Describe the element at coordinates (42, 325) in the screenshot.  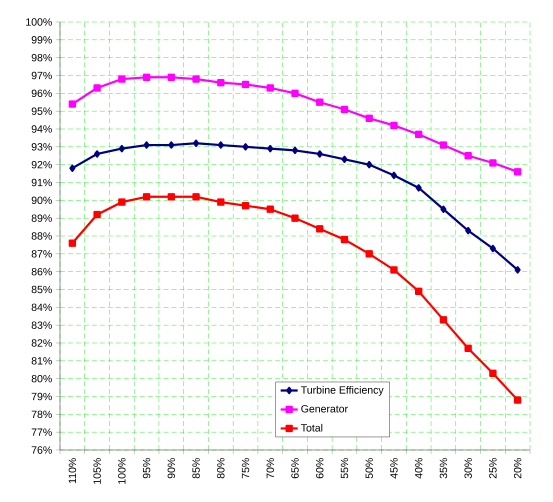
I see `y-tick-label: 83%` at that location.